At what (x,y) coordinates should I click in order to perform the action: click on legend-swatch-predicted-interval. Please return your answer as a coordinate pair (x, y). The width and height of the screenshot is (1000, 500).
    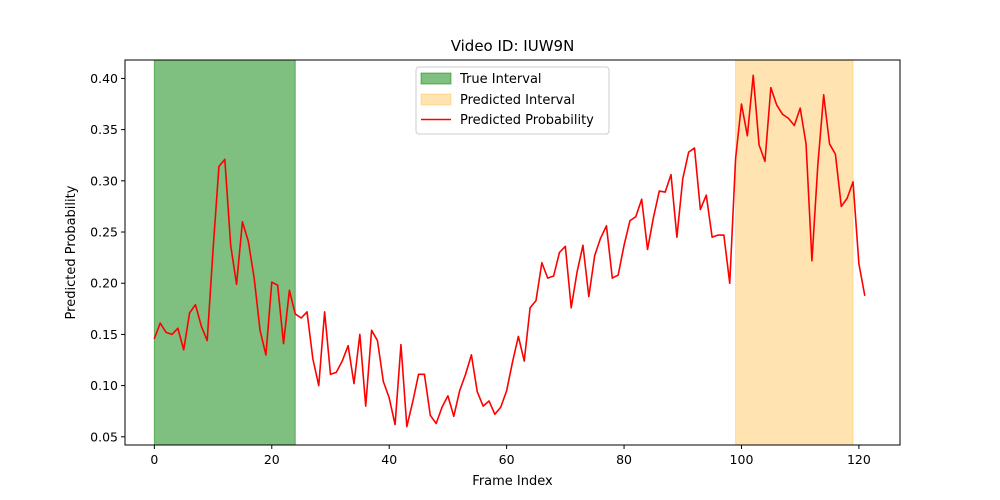
    Looking at the image, I should click on (436, 99).